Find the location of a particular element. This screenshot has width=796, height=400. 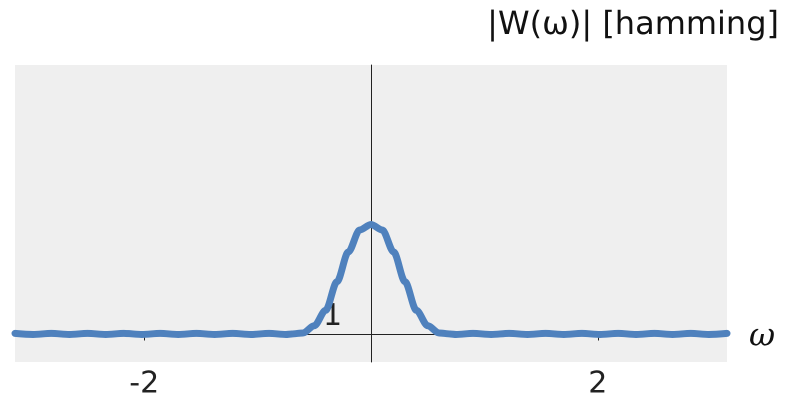

x-axis-title: ω is located at coordinates (762, 335).